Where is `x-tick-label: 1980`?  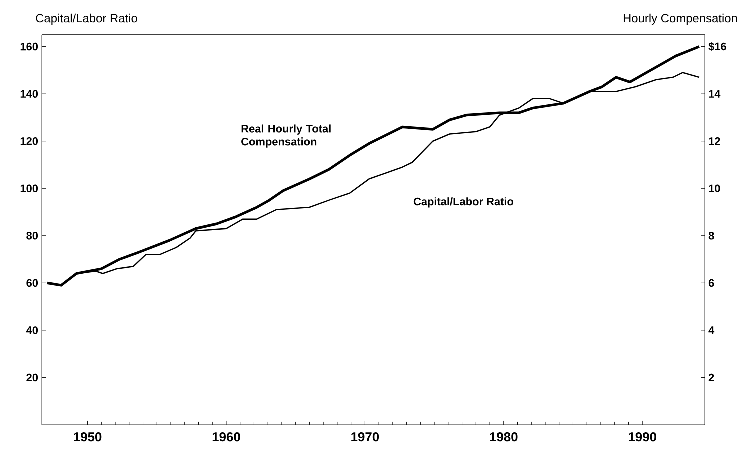 x-tick-label: 1980 is located at coordinates (504, 437).